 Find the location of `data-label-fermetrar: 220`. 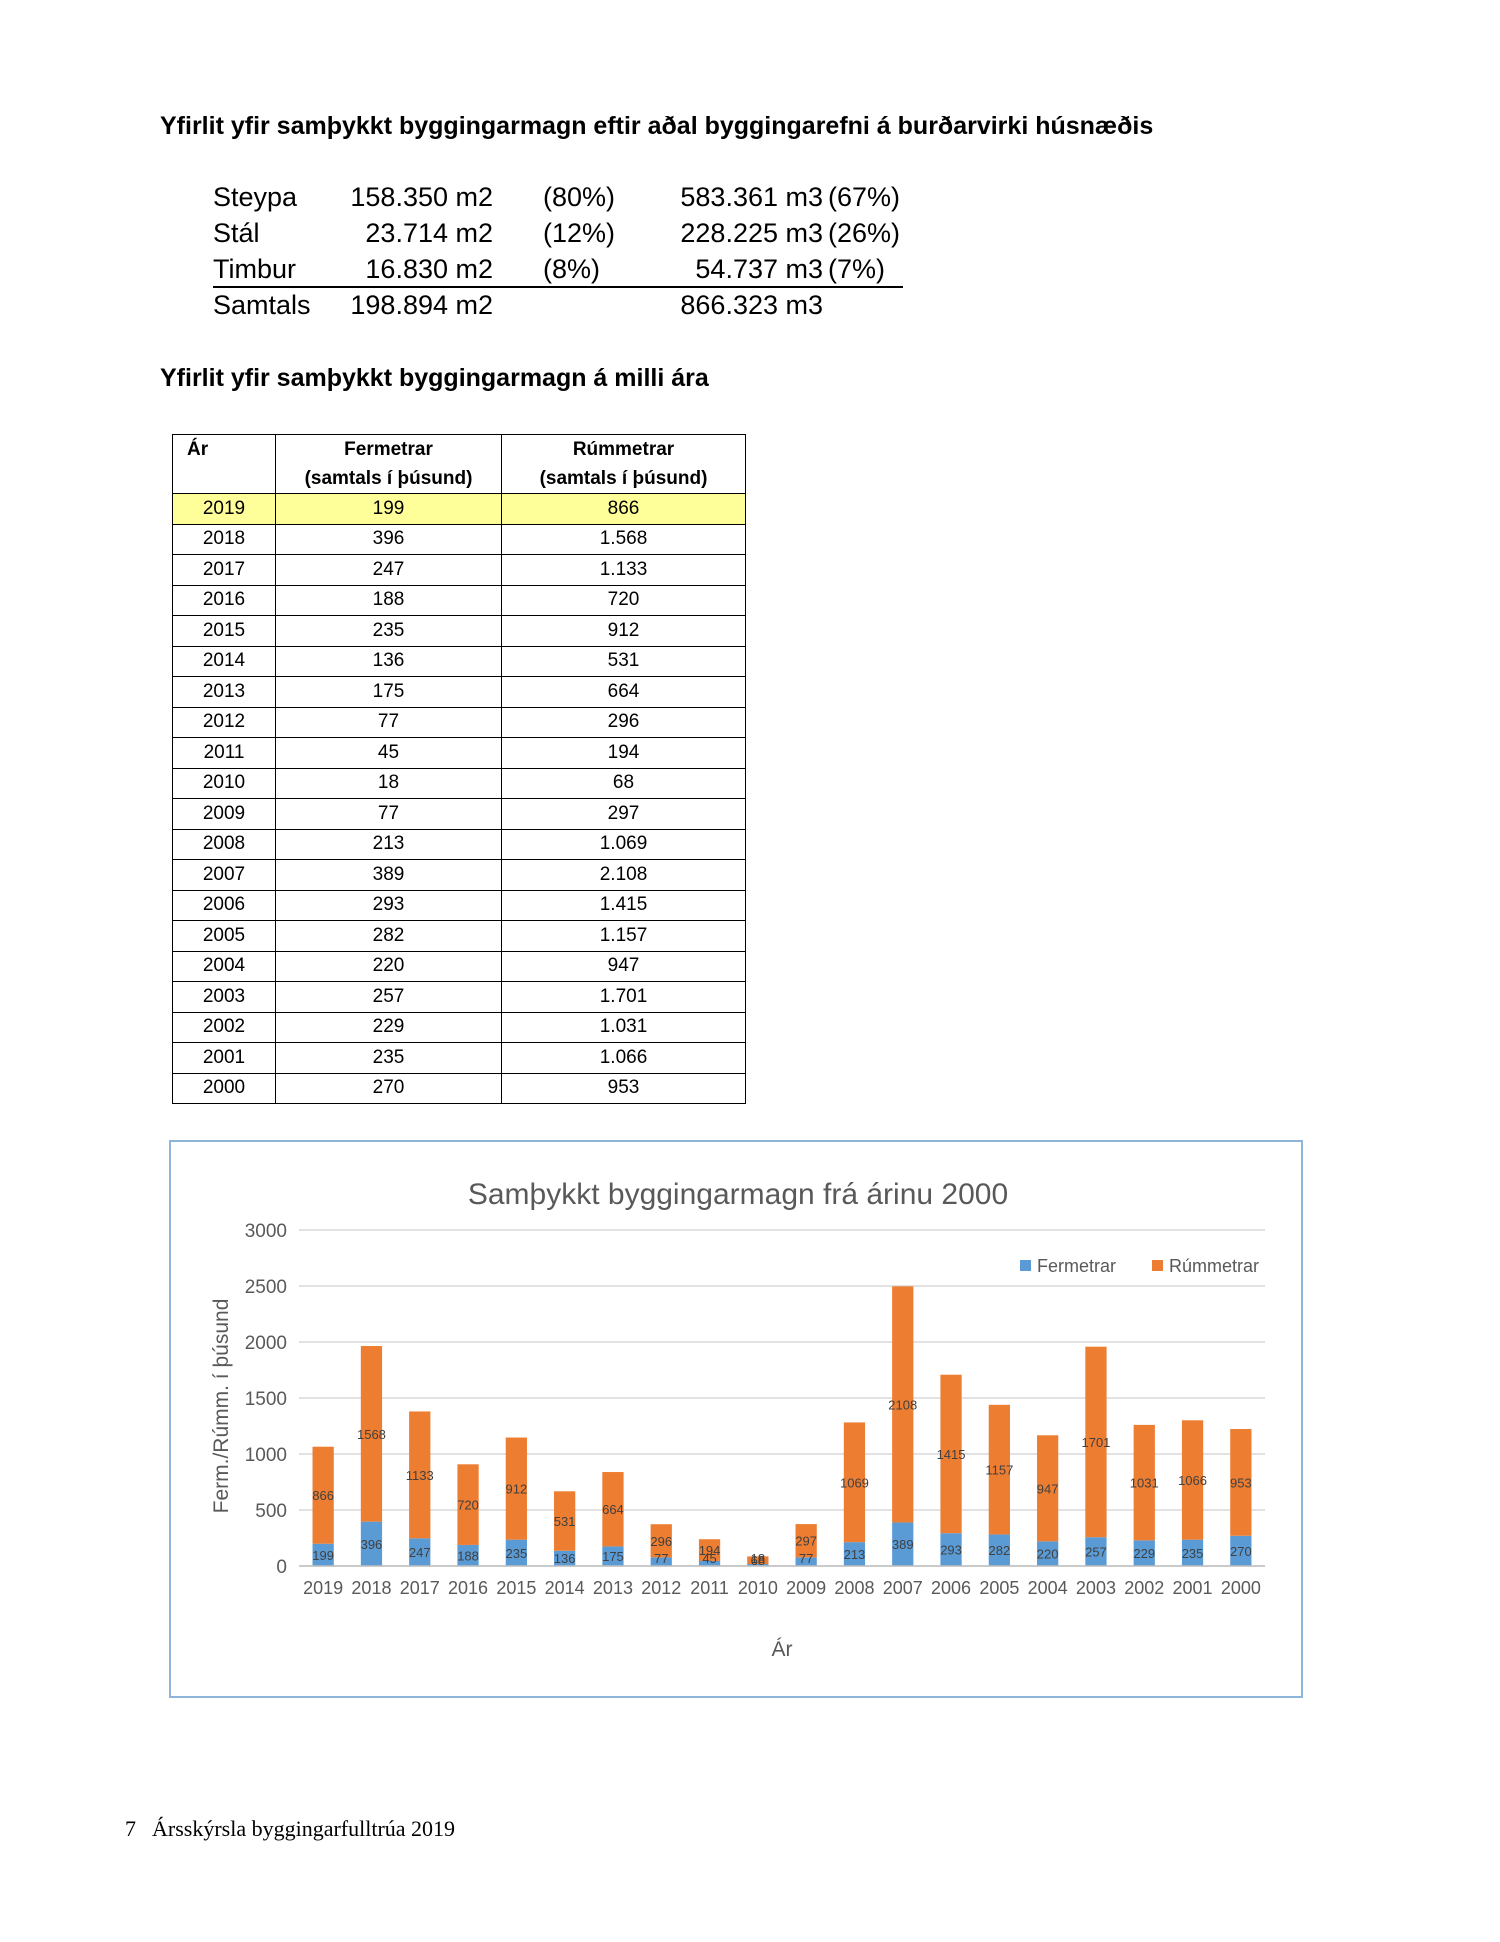

data-label-fermetrar: 220 is located at coordinates (1048, 1554).